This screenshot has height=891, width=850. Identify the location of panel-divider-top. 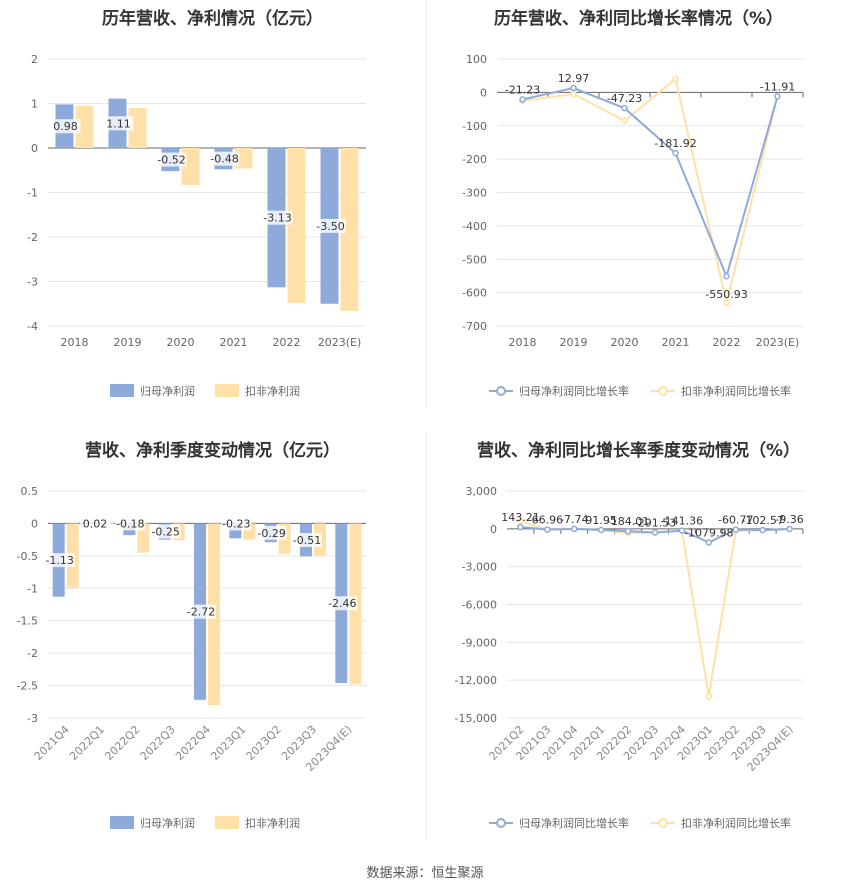
(426, 204).